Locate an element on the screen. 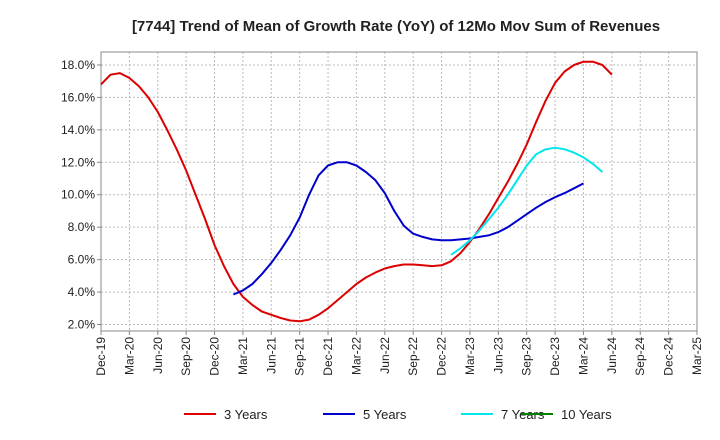  y-tick-label: 16.0% is located at coordinates (78, 97).